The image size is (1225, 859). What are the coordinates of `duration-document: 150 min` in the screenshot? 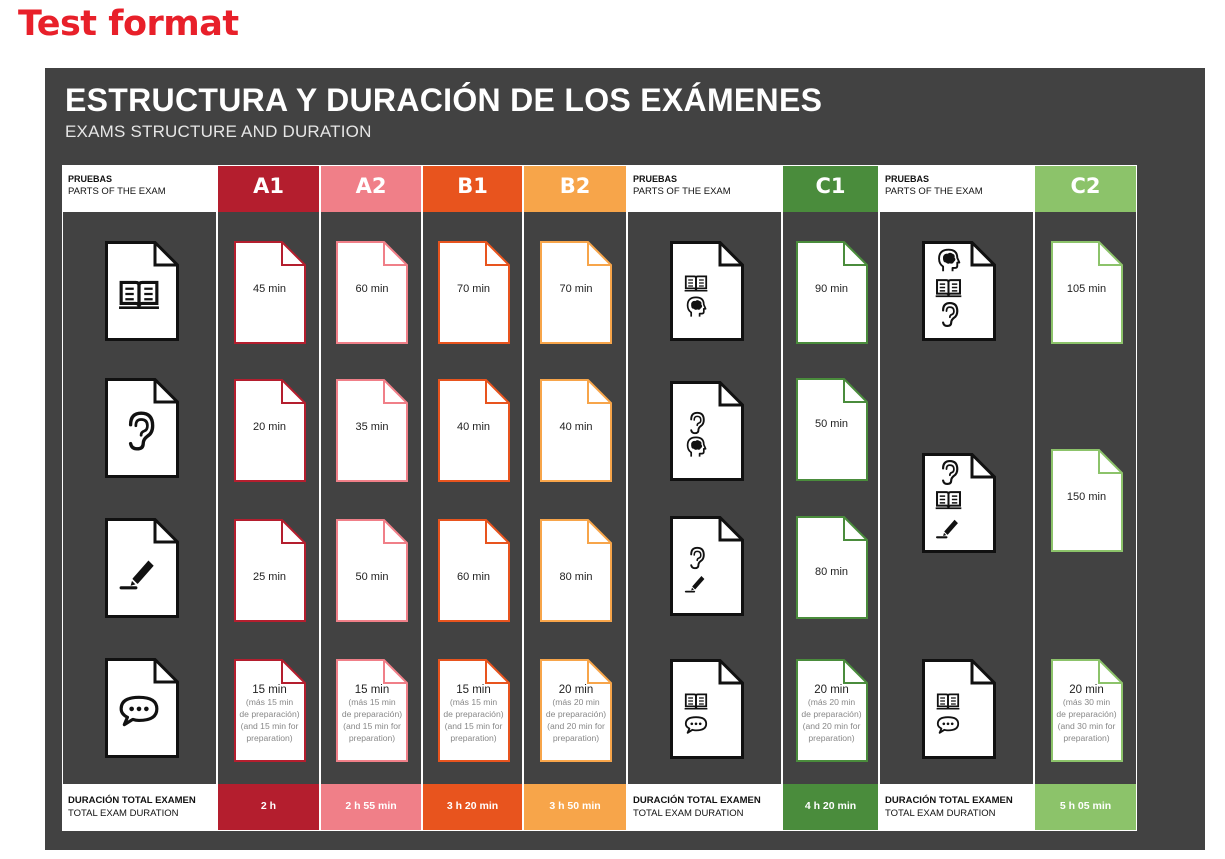 It's located at (1087, 500).